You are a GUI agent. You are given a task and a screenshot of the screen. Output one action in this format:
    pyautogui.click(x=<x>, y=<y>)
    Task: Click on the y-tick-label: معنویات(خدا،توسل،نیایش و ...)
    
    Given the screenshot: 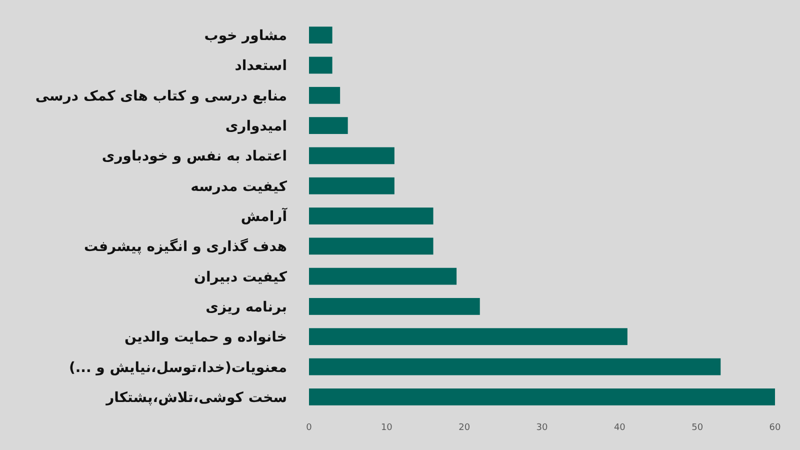 What is the action you would take?
    pyautogui.click(x=177, y=368)
    